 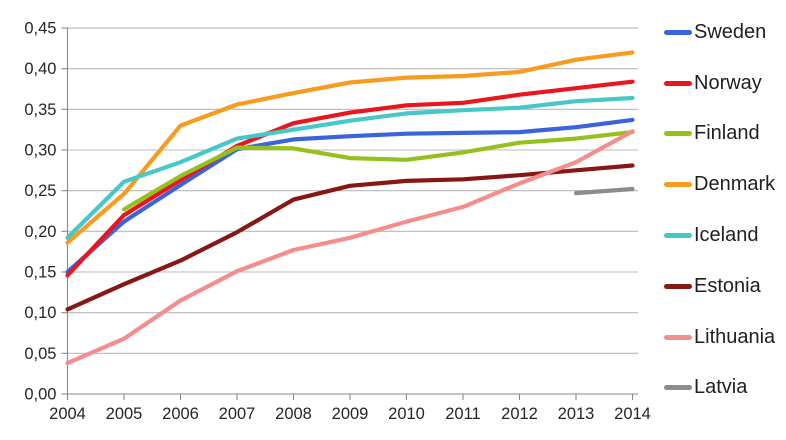 What do you see at coordinates (721, 387) in the screenshot?
I see `legend-label: Latvia` at bounding box center [721, 387].